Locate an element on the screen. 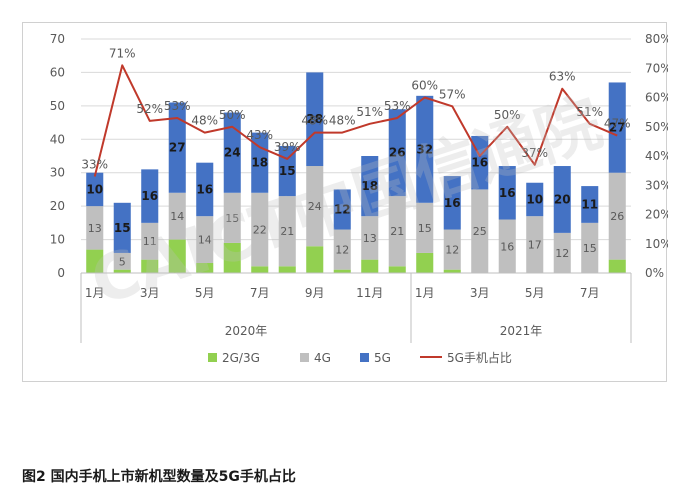  bar-value-label: 18 is located at coordinates (369, 186).